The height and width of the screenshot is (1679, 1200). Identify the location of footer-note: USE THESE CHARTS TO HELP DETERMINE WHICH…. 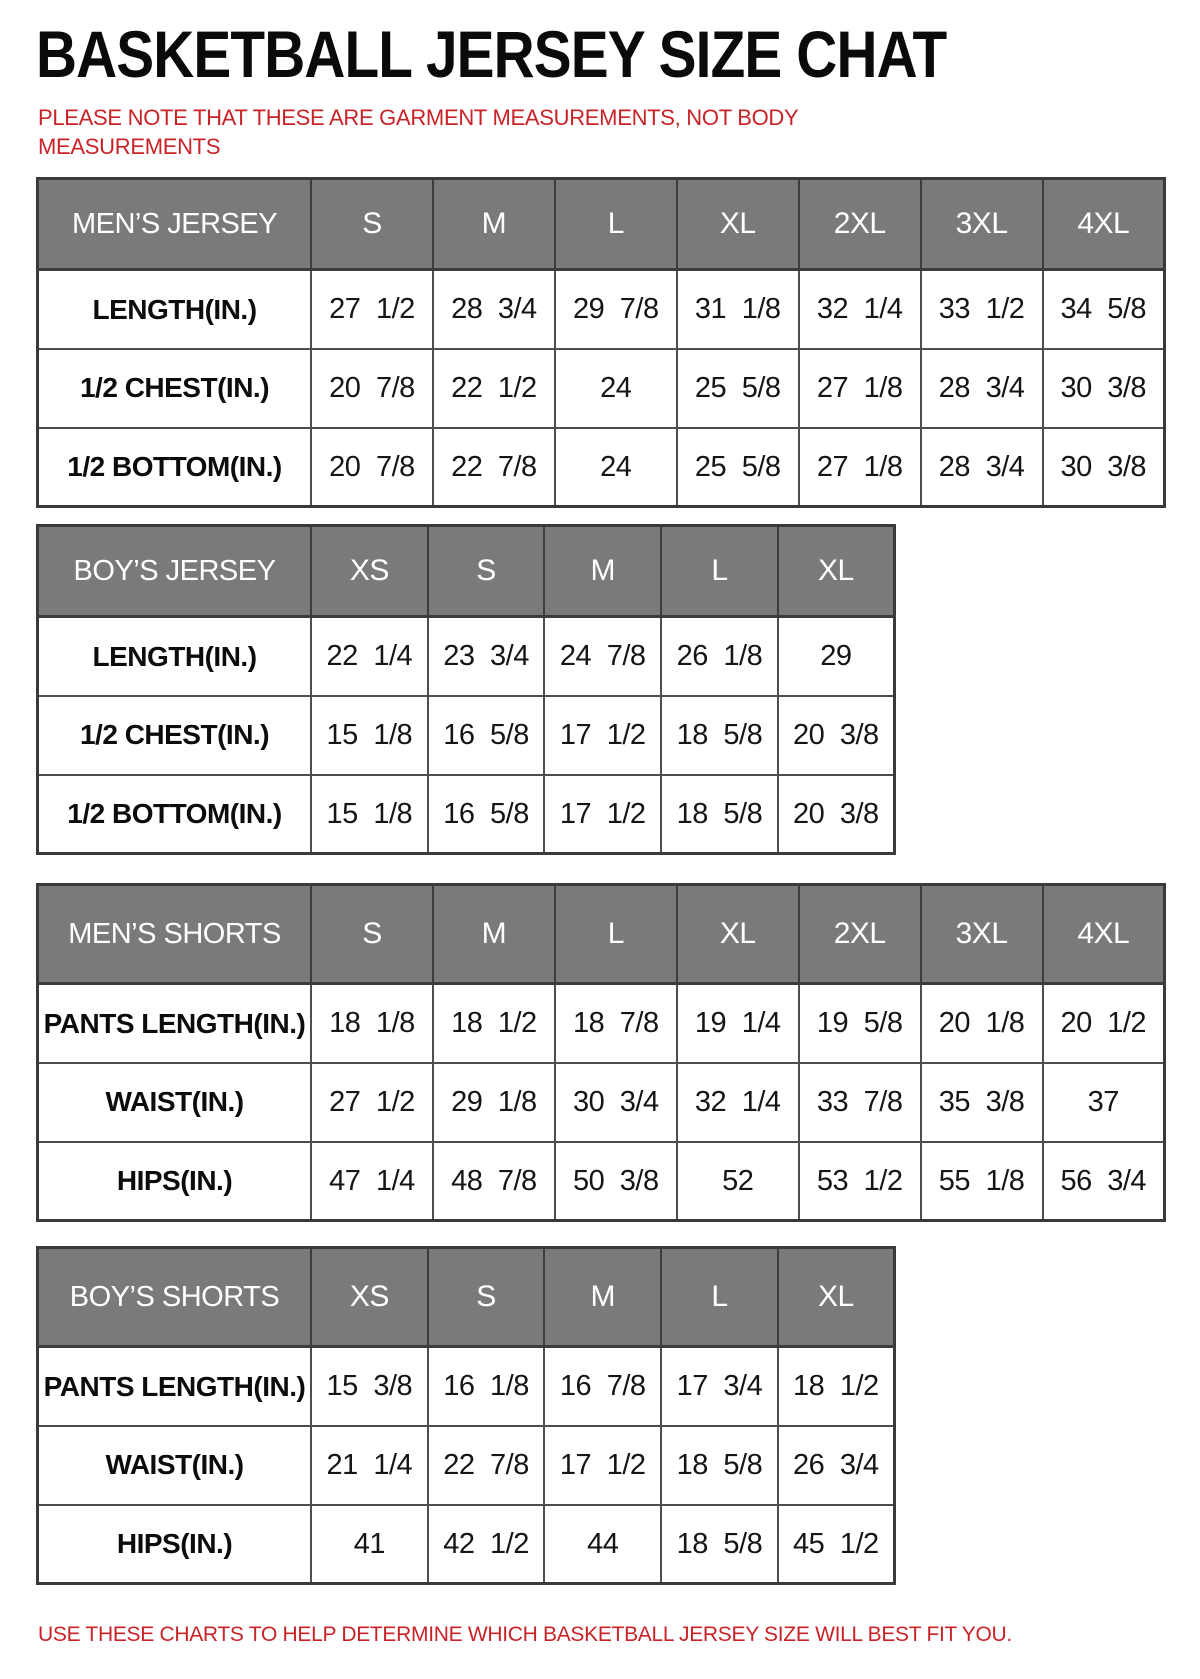
(525, 1635).